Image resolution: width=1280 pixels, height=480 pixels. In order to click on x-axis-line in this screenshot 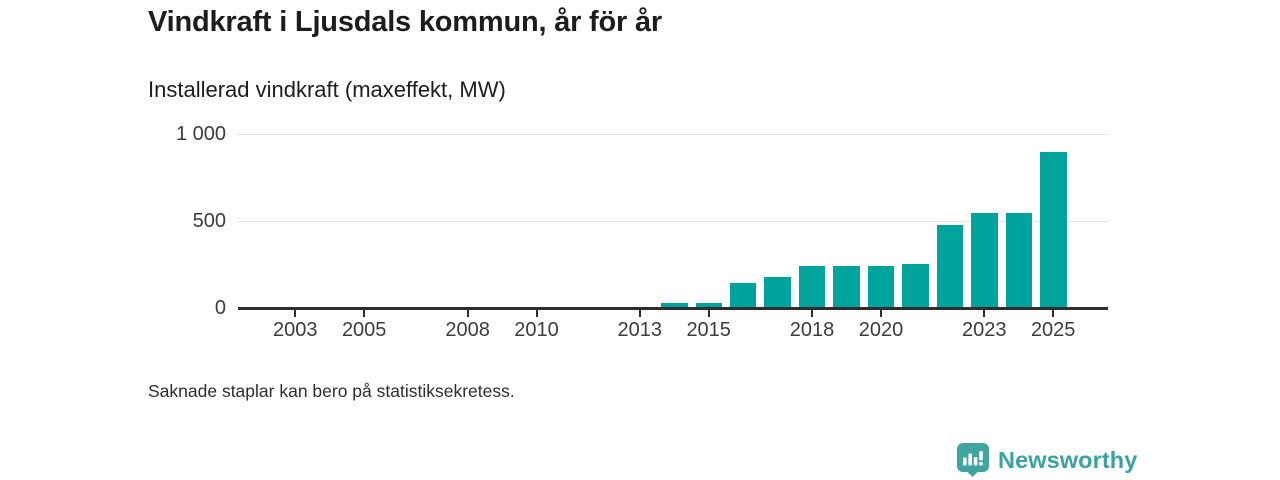, I will do `click(673, 308)`.